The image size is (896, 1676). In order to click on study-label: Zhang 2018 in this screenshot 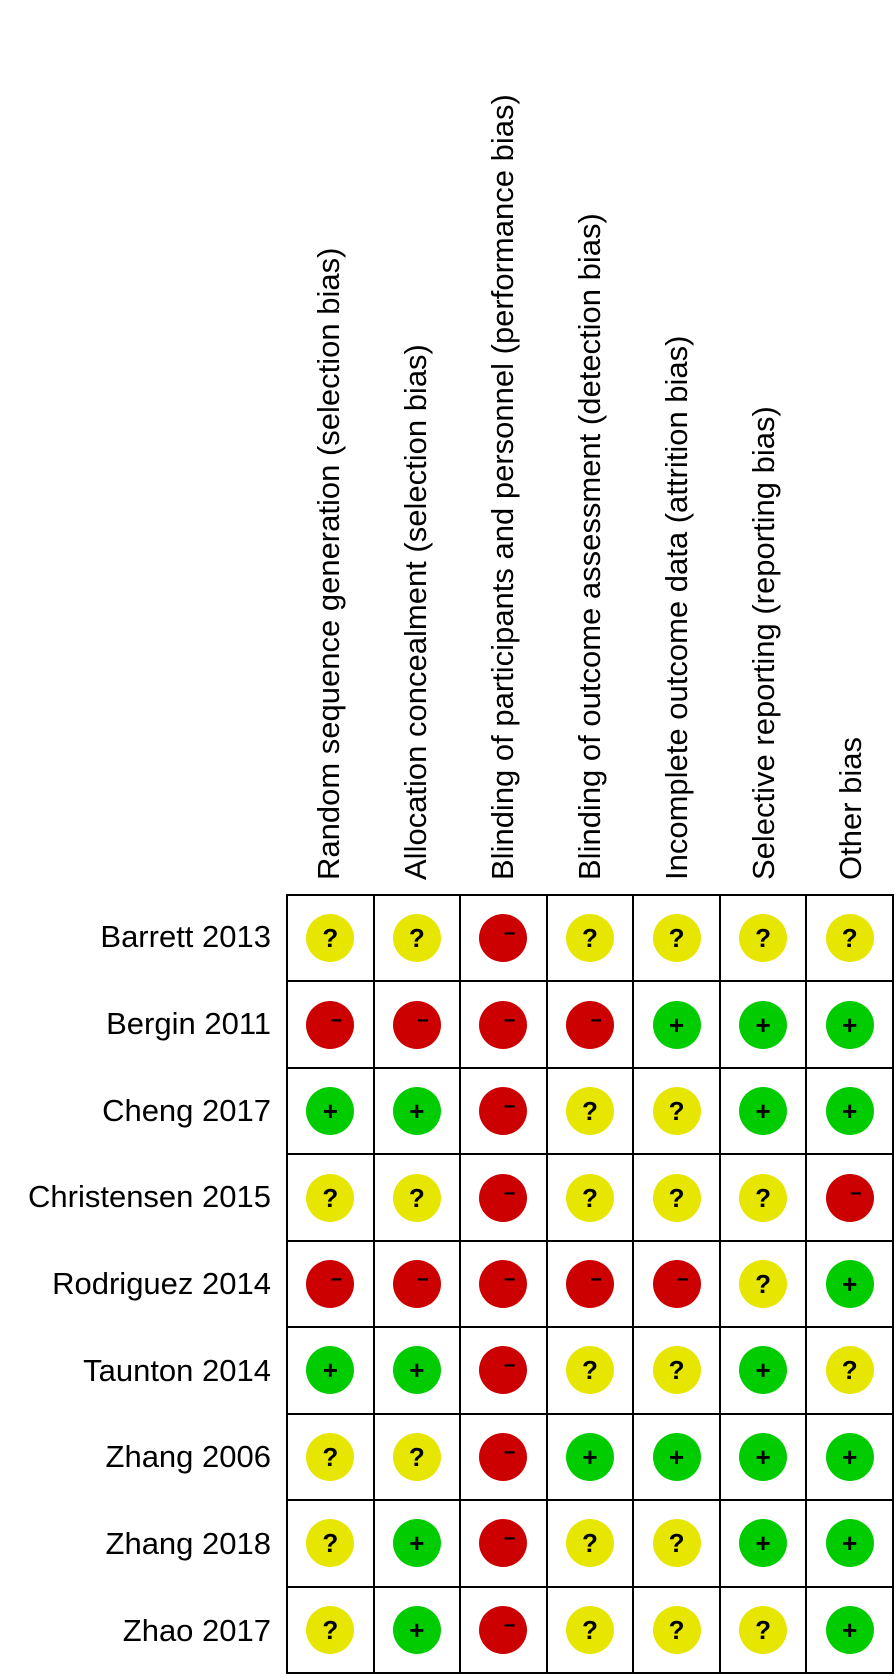, I will do `click(188, 1543)`.